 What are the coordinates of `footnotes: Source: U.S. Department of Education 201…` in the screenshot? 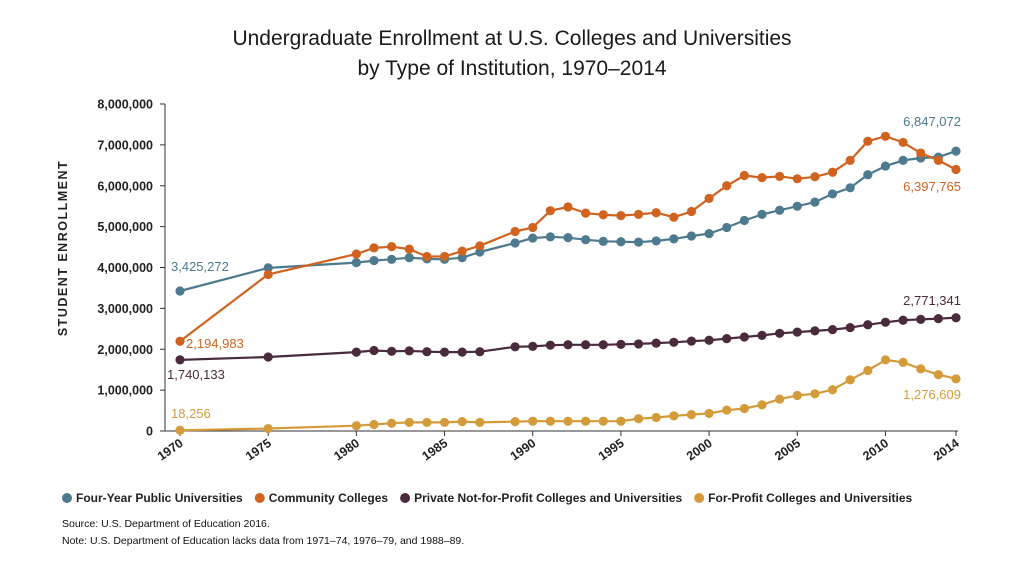 It's located at (263, 533).